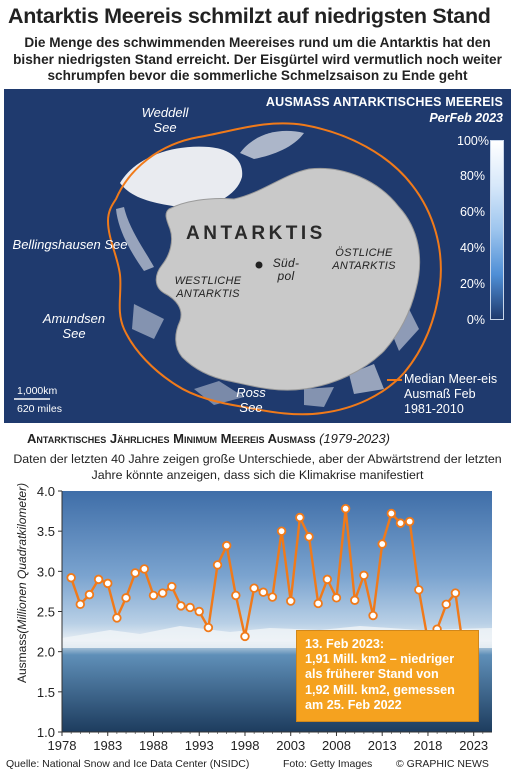 This screenshot has width=515, height=776. I want to click on map-subtitle: PerFeb 2023, so click(466, 118).